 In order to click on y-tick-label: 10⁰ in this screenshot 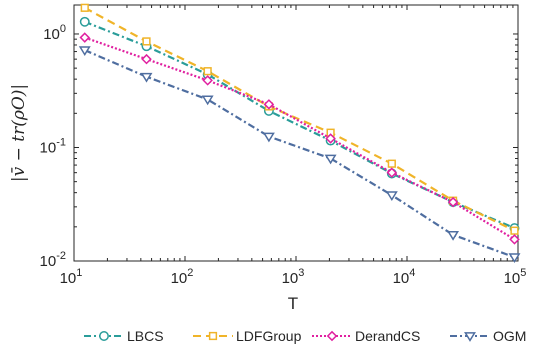, I will do `click(54, 33)`.